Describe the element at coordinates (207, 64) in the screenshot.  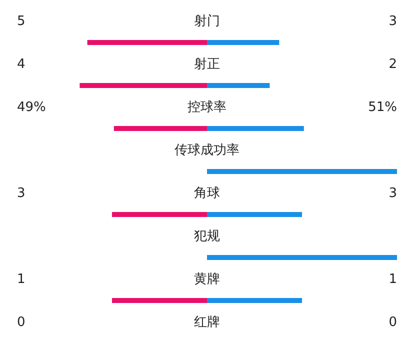
I see `y-tick-label: 射正` at that location.